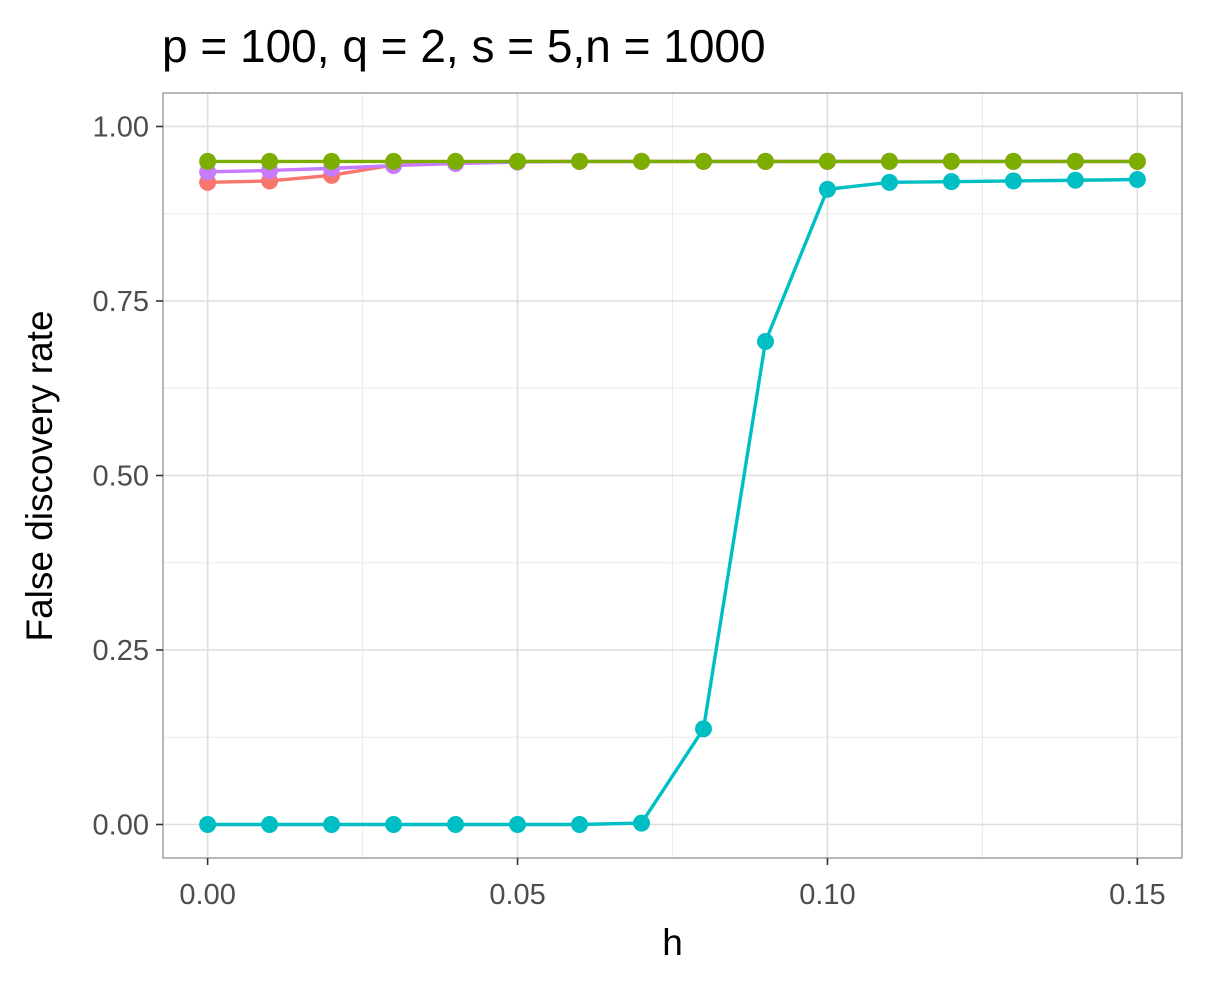 This screenshot has height=987, width=1206. I want to click on x-tick-label: 0.10, so click(827, 895).